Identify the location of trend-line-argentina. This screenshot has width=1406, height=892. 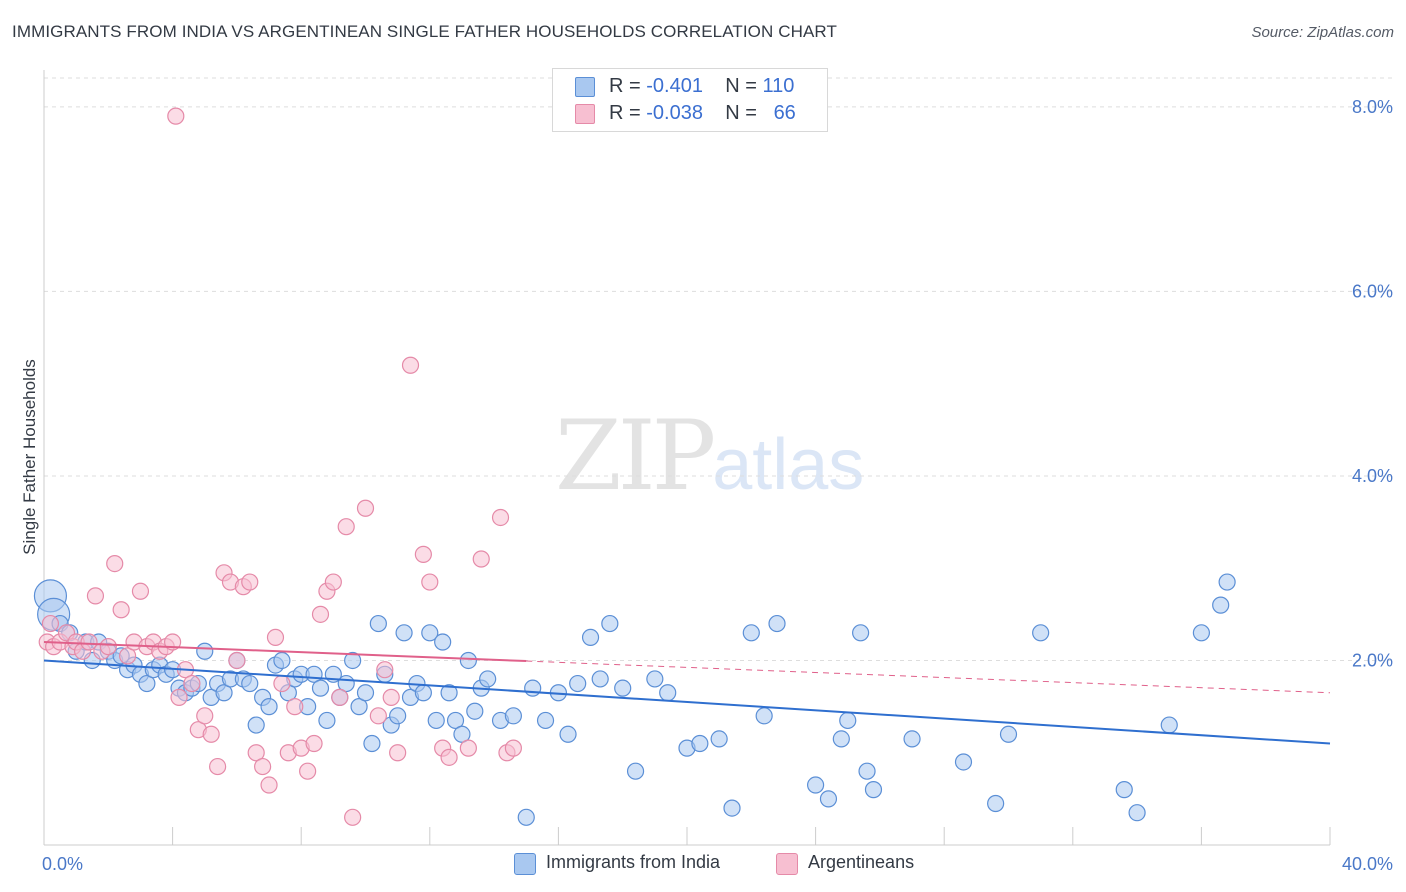
(285, 652).